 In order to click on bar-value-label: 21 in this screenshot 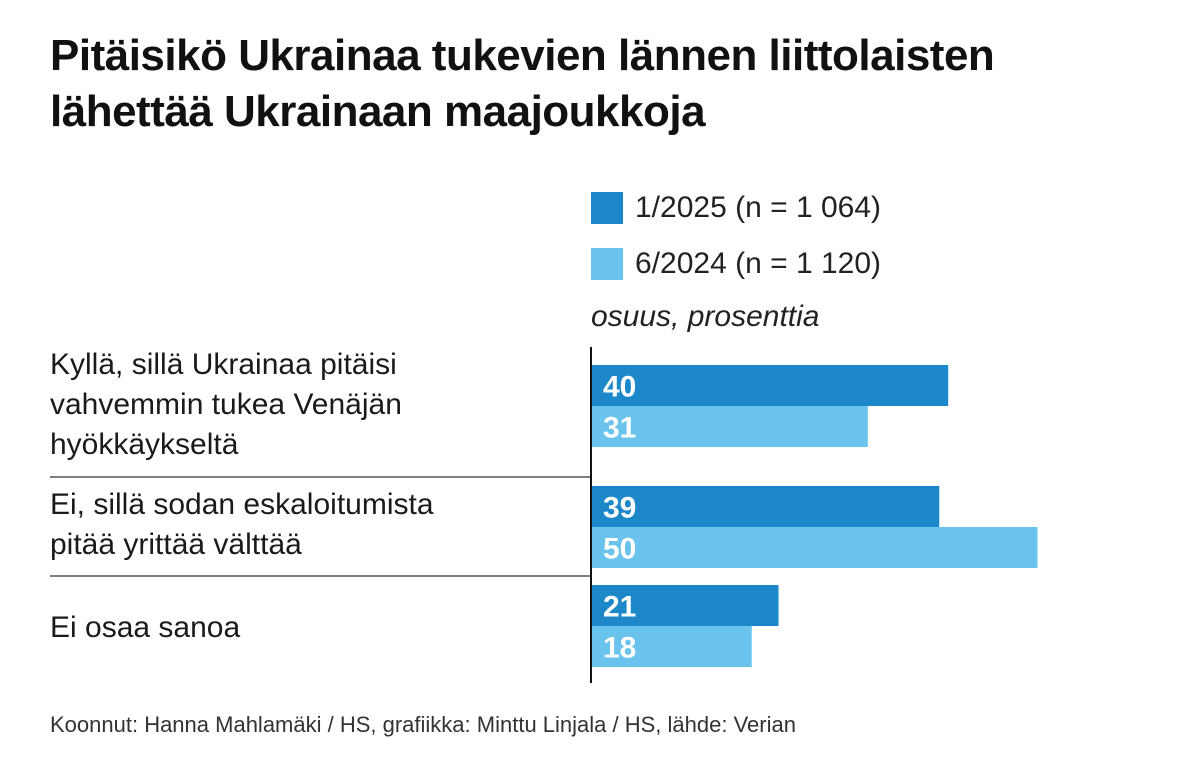, I will do `click(619, 607)`.